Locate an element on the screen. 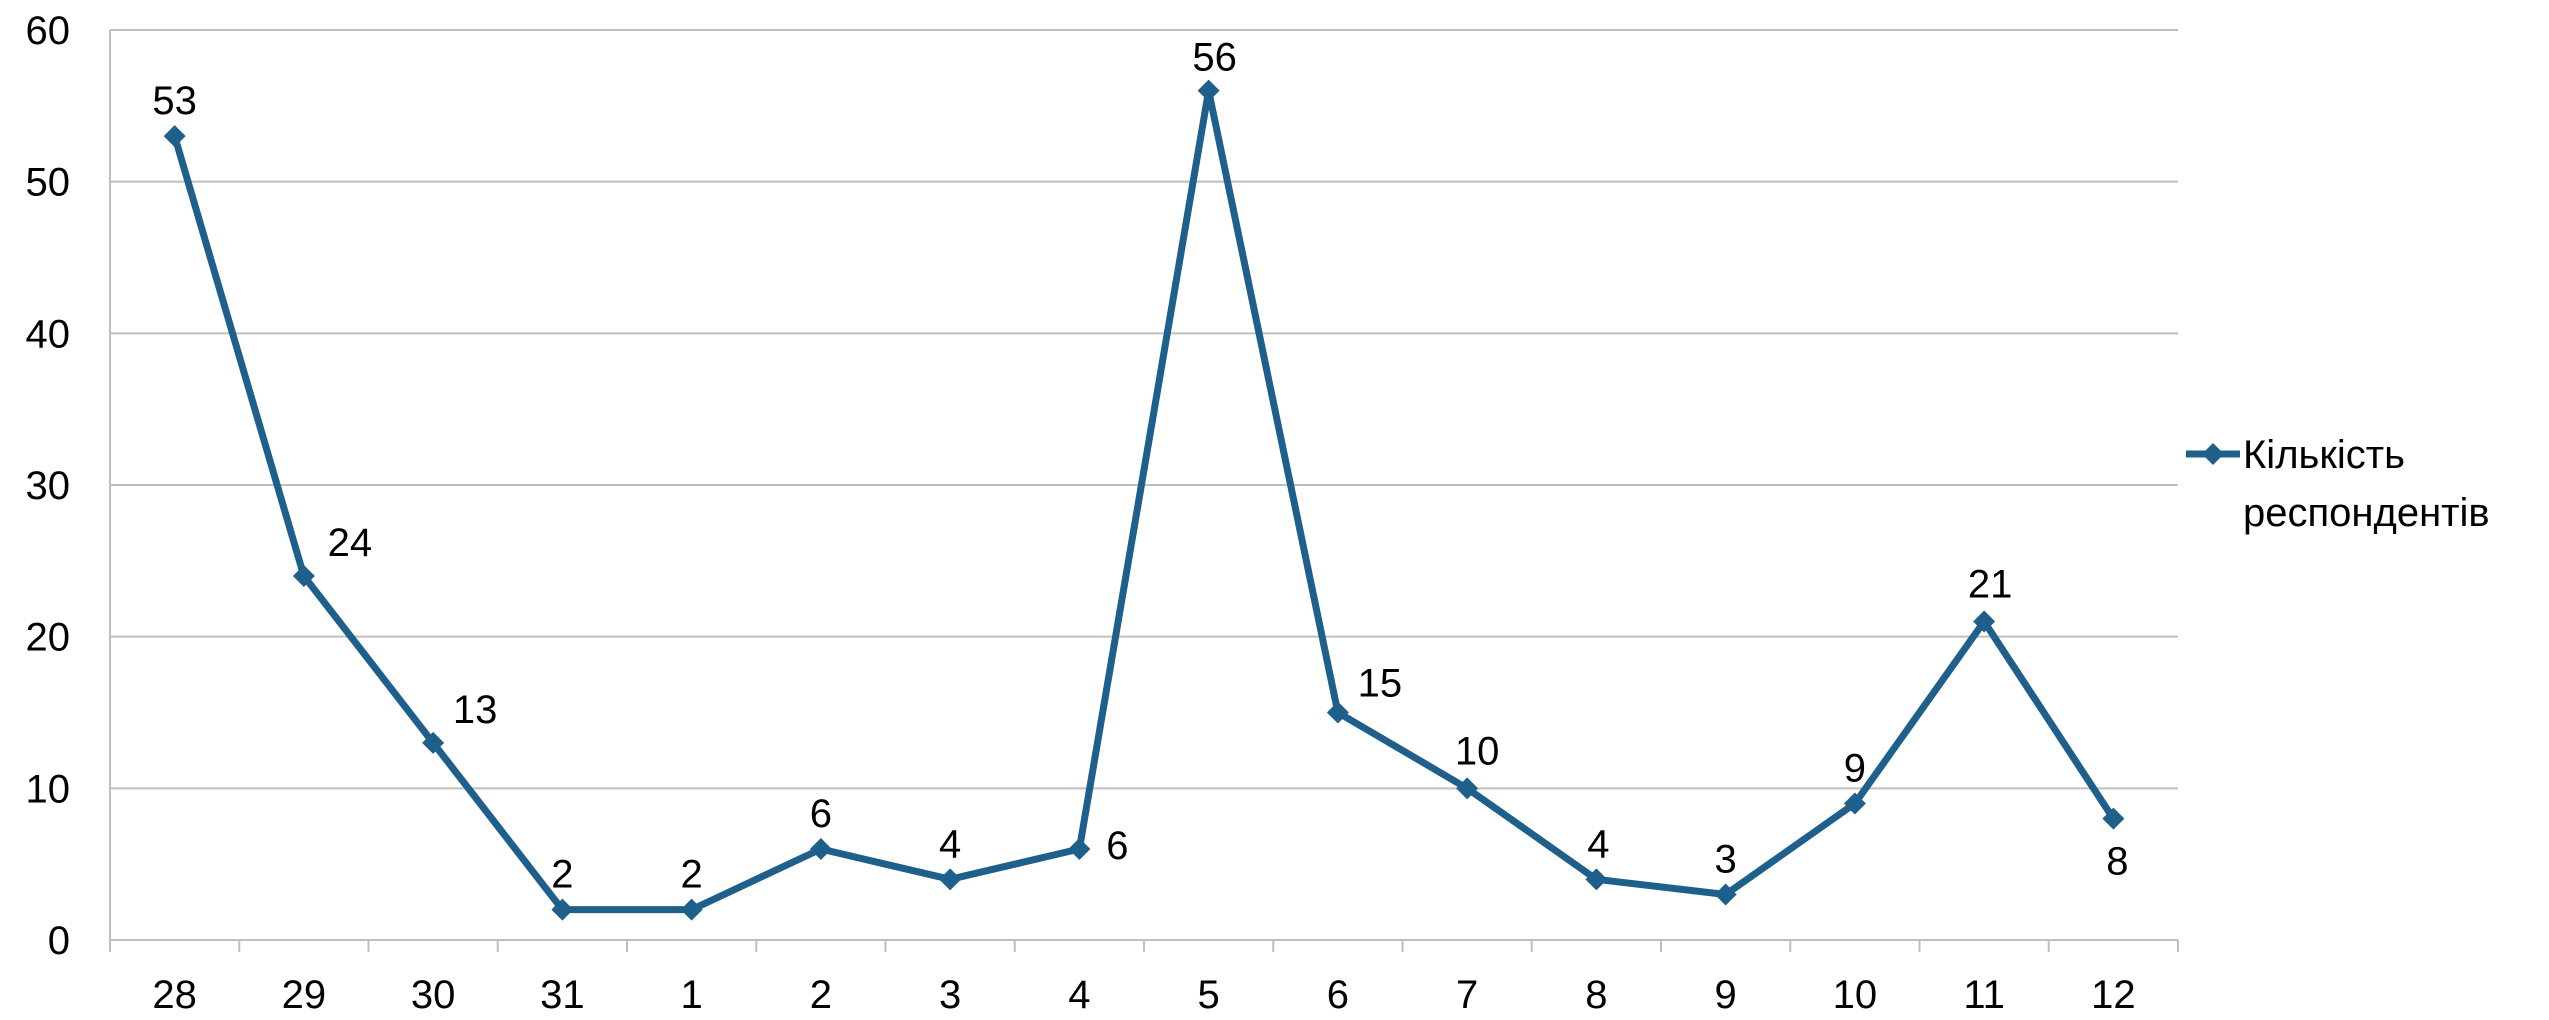  data-label: 15 is located at coordinates (1380, 684).